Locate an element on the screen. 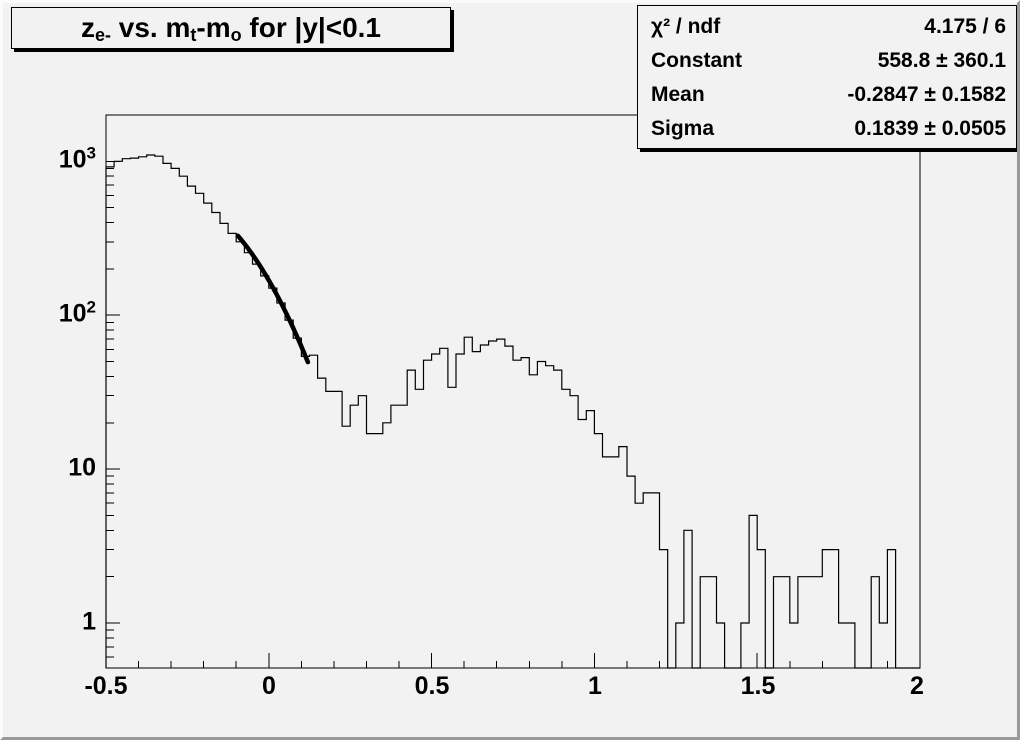  y-axis-tick-label: 10³ is located at coordinates (77, 158).